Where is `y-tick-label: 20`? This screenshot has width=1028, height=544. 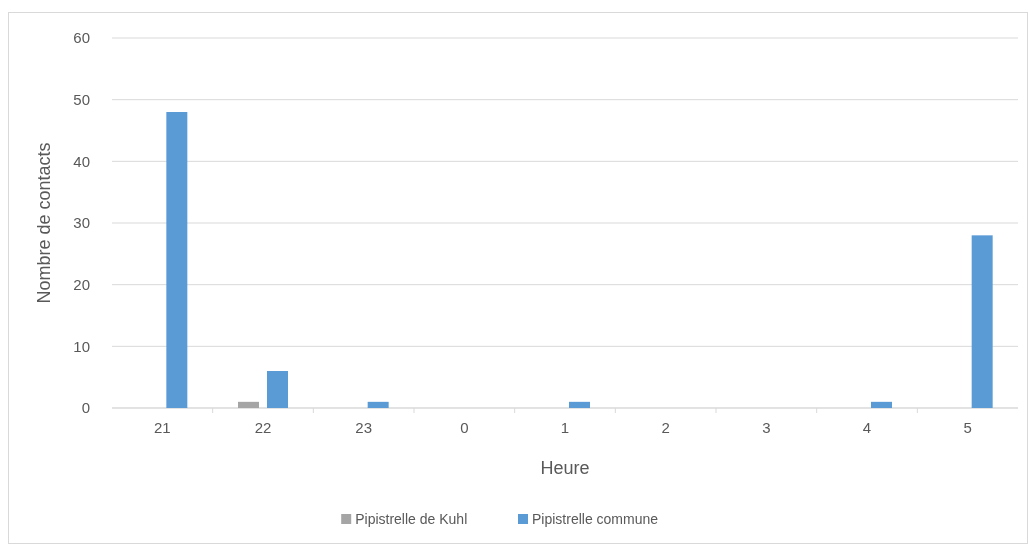 y-tick-label: 20 is located at coordinates (81, 284).